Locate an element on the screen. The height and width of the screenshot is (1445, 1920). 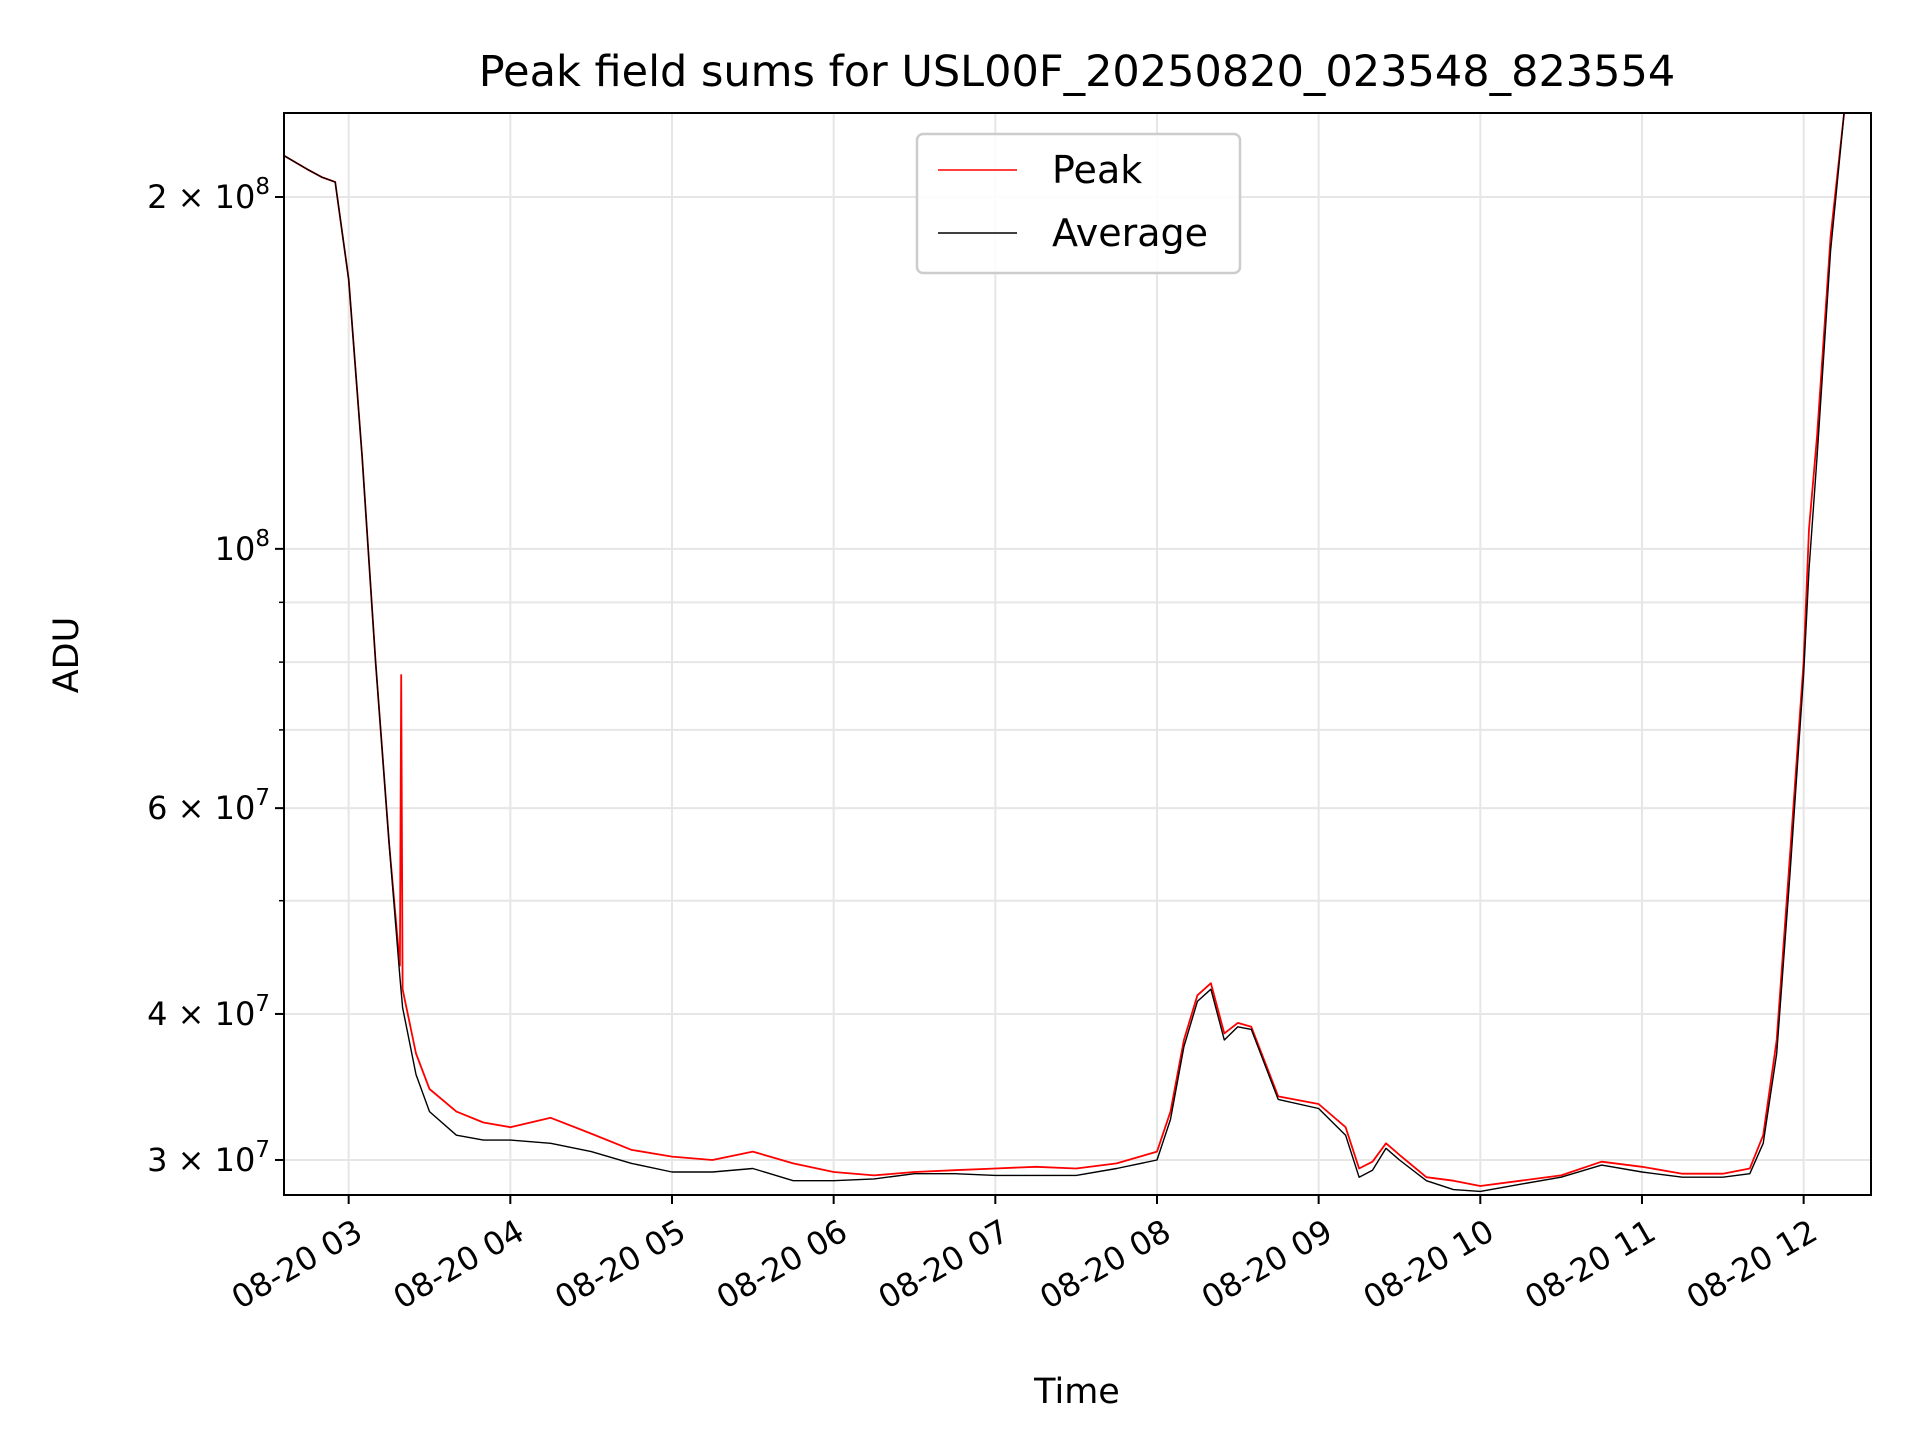
y-tick-label: 2 × 108 is located at coordinates (208, 195).